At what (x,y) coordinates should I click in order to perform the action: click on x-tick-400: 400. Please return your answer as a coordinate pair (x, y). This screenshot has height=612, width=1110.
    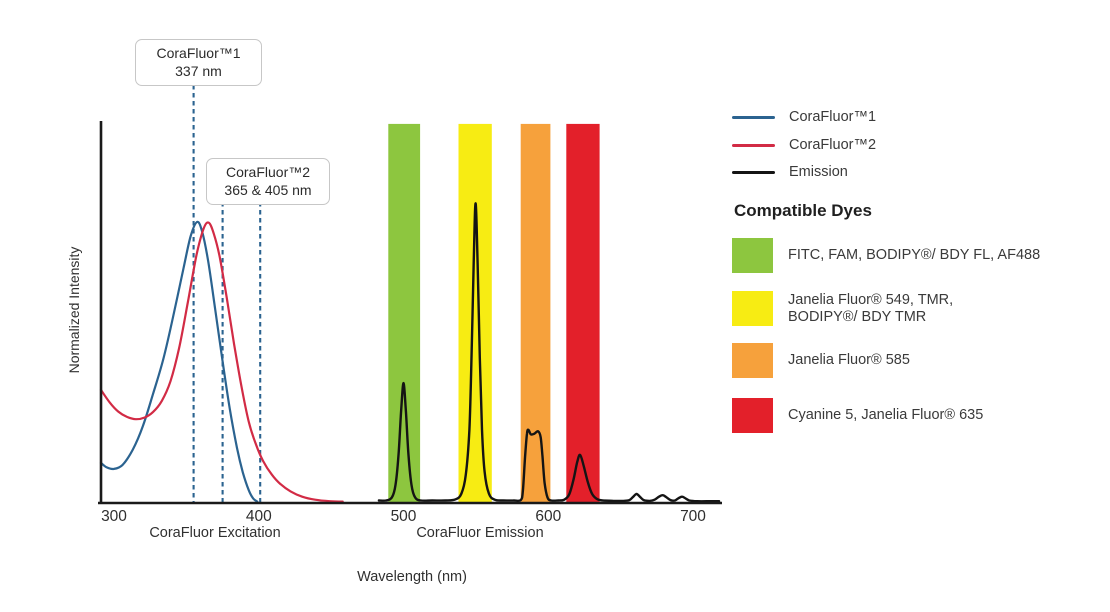
    Looking at the image, I should click on (259, 516).